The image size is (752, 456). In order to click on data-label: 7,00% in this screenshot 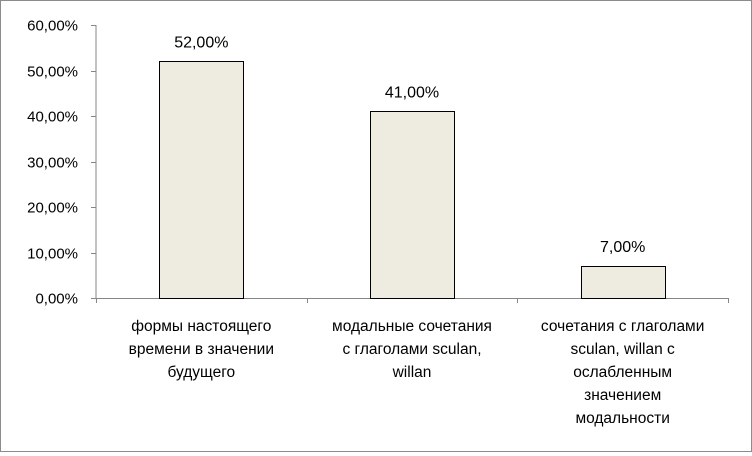, I will do `click(622, 247)`.